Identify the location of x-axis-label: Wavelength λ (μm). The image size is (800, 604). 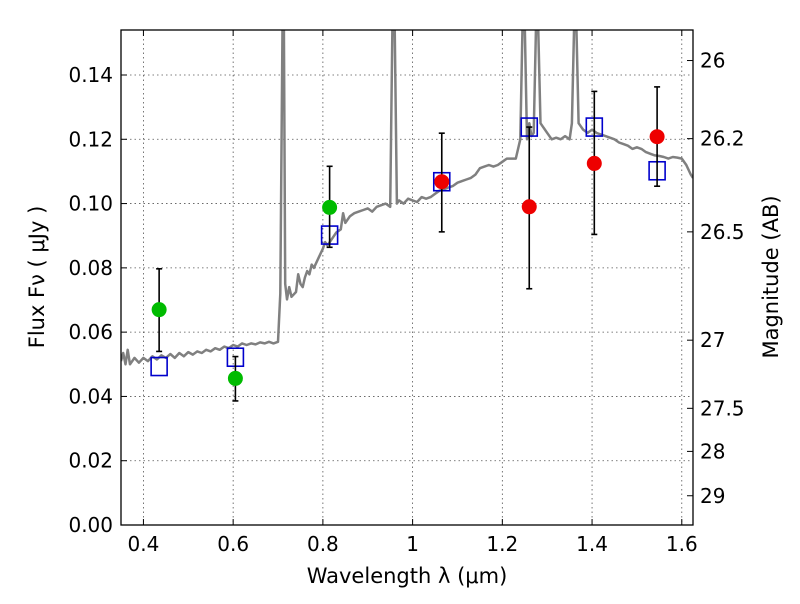
(407, 576).